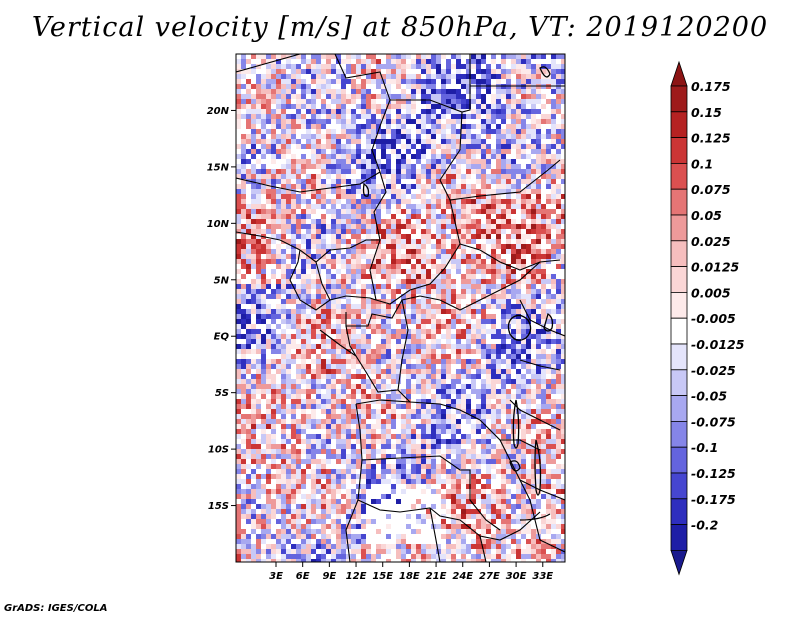 Image resolution: width=800 pixels, height=618 pixels. What do you see at coordinates (713, 318) in the screenshot?
I see `colorbar-label: -0.005` at bounding box center [713, 318].